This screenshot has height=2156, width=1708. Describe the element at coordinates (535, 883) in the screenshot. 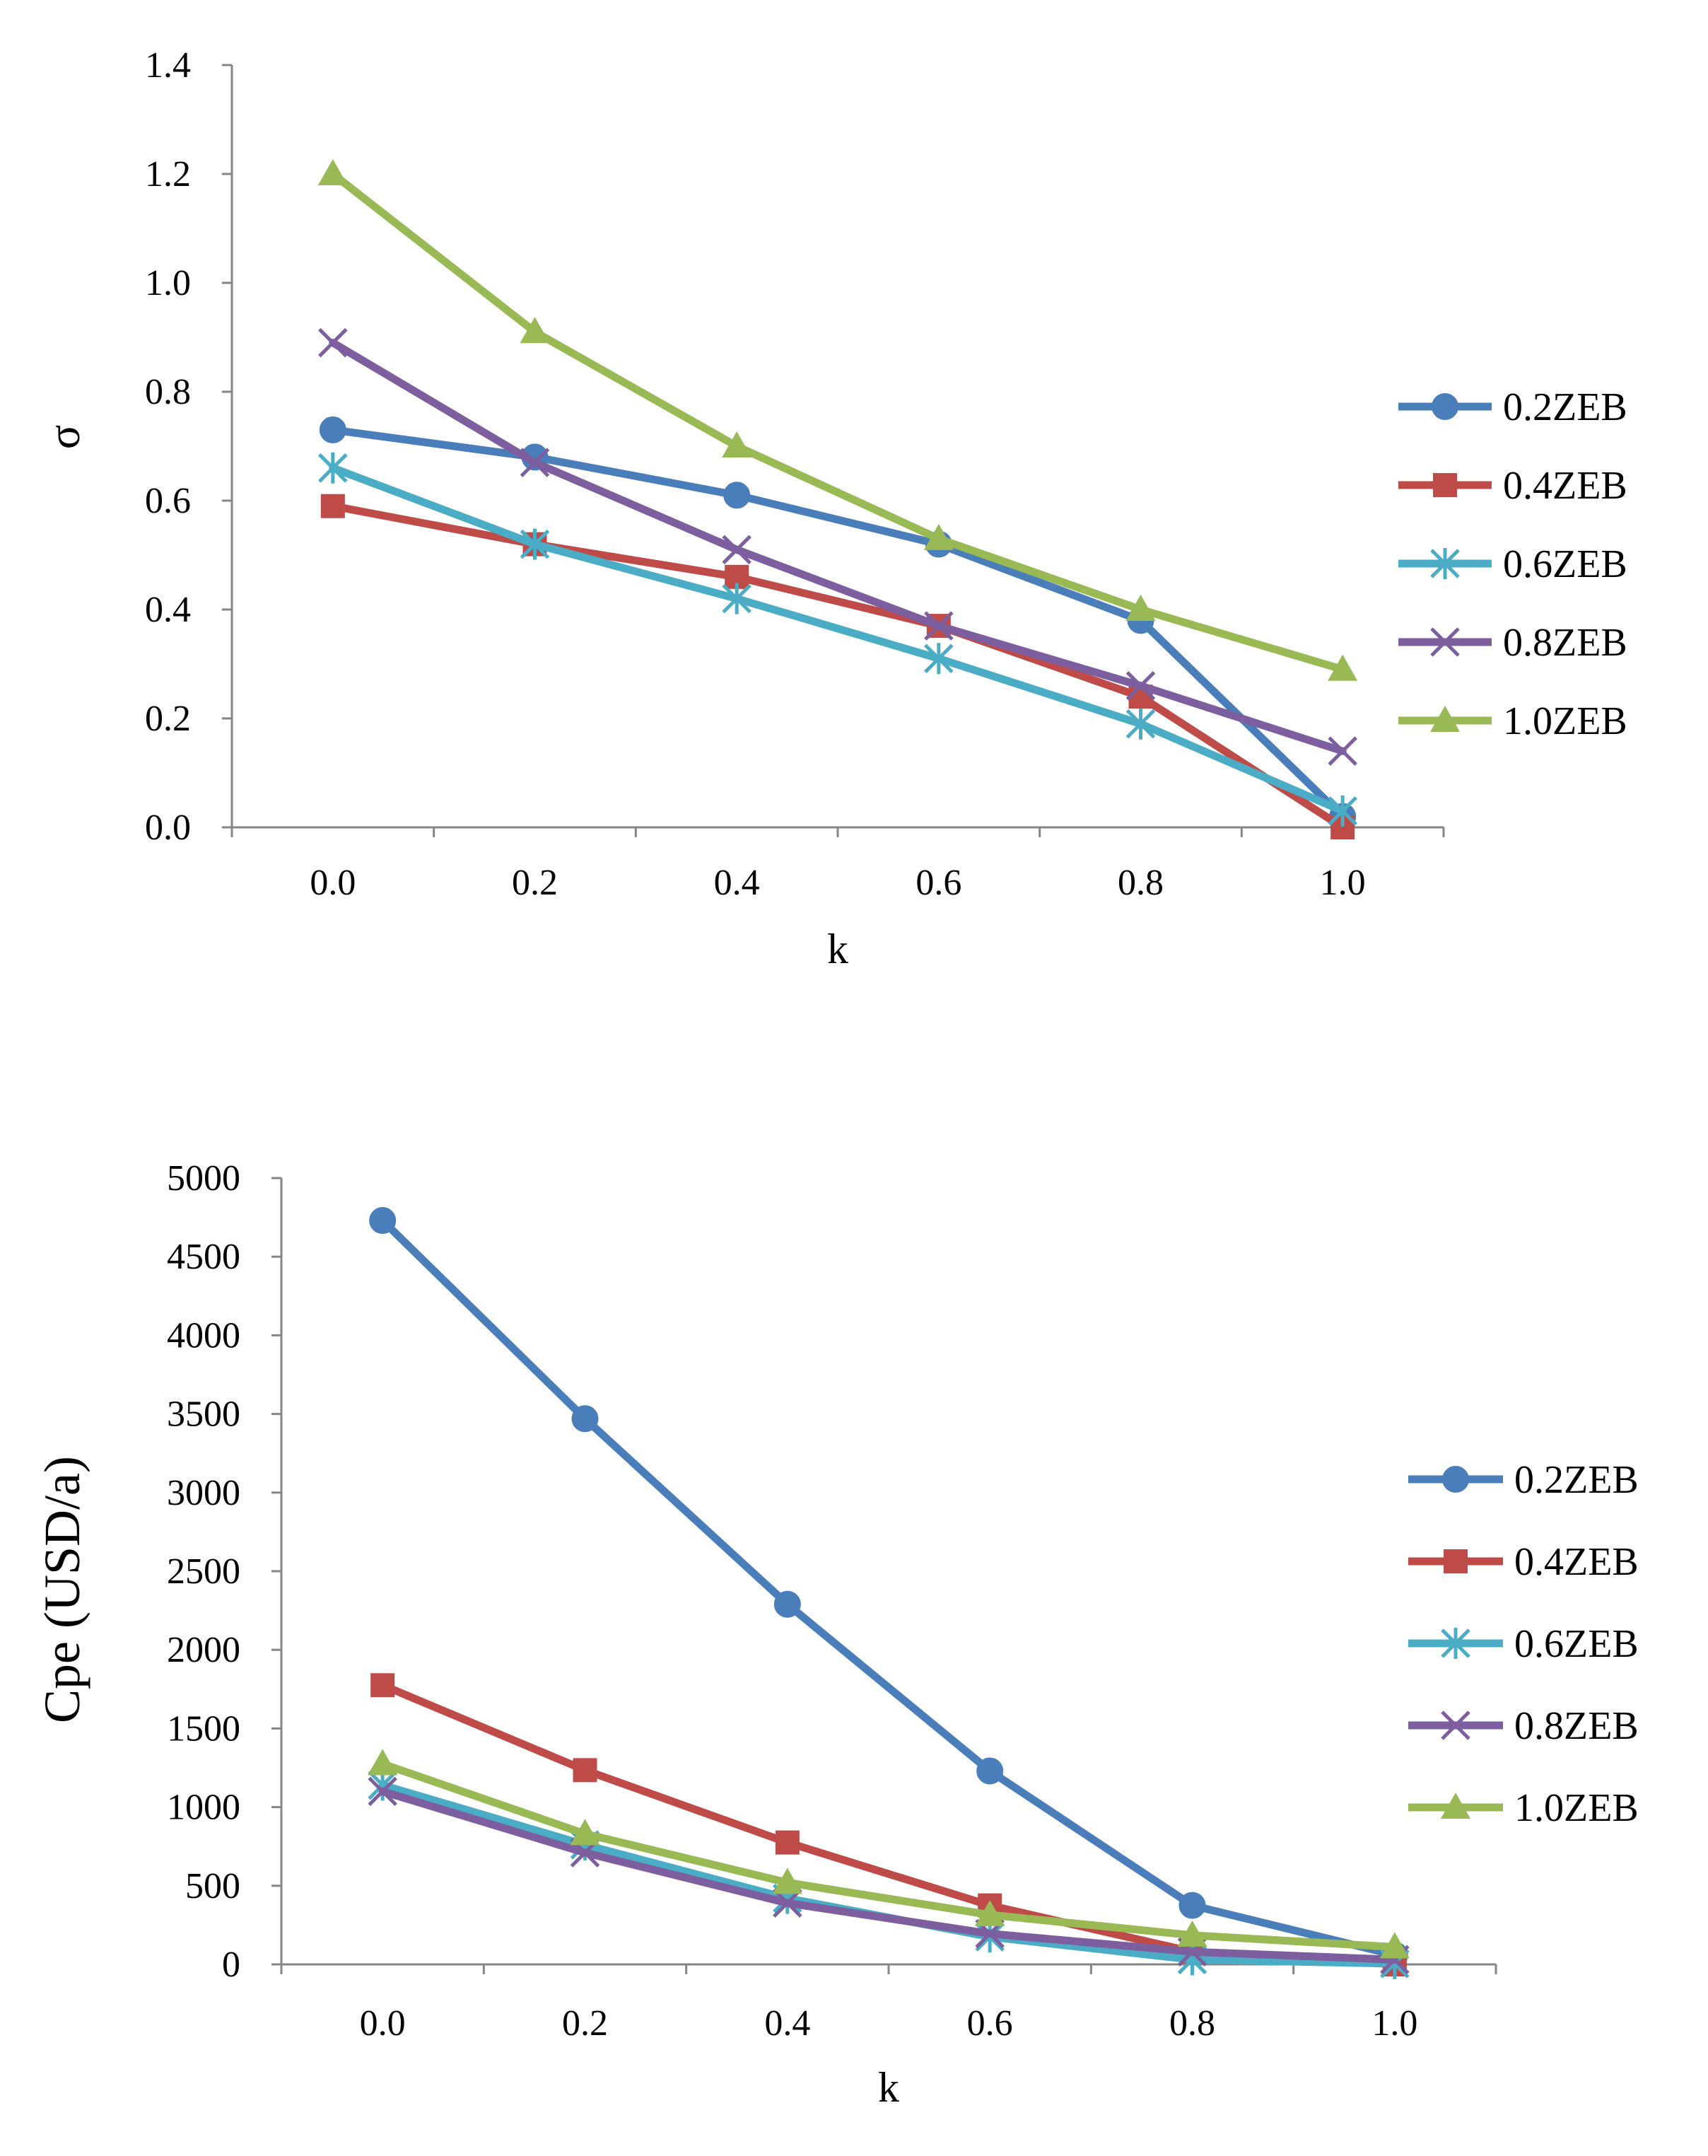

I see `x-tick-label: 0.2` at that location.